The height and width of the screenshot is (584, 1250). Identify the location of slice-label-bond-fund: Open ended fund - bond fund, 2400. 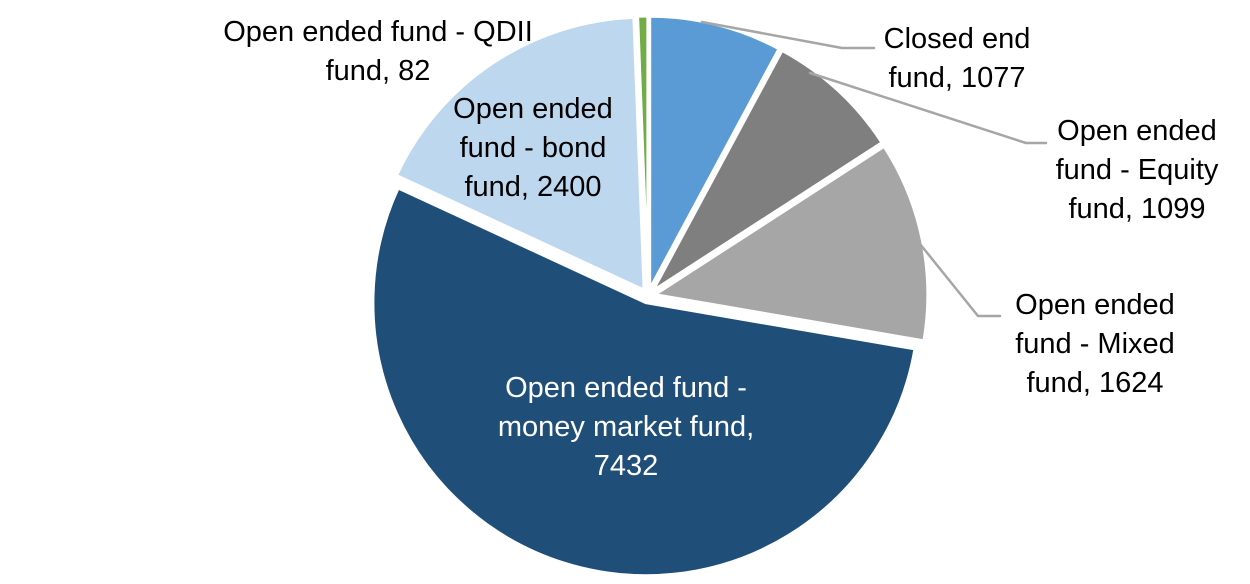
(533, 148).